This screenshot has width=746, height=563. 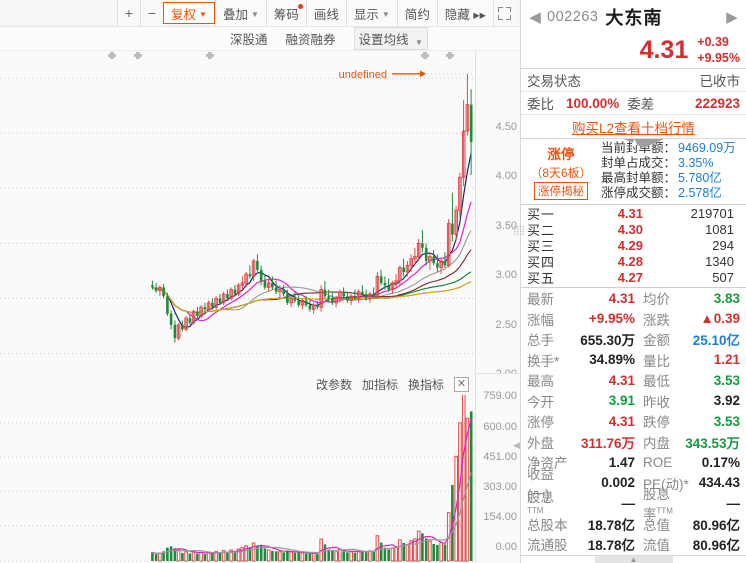 I want to click on stat-label-left: 收益(一), so click(x=540, y=484).